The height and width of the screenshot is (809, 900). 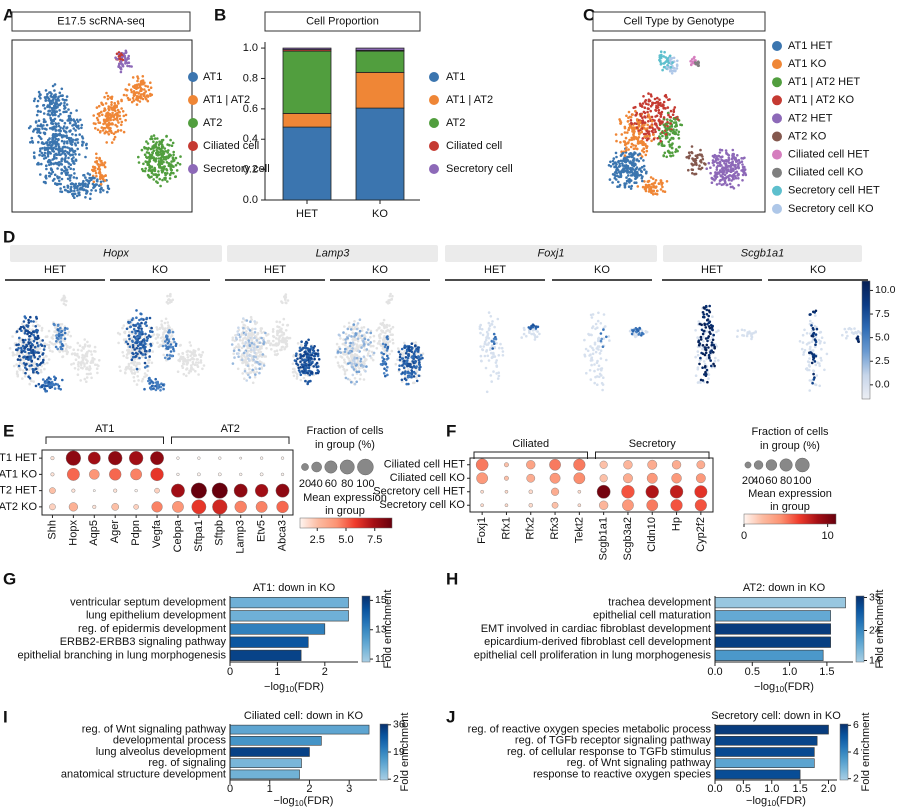 What do you see at coordinates (307, 163) in the screenshot?
I see `bar-segment` at bounding box center [307, 163].